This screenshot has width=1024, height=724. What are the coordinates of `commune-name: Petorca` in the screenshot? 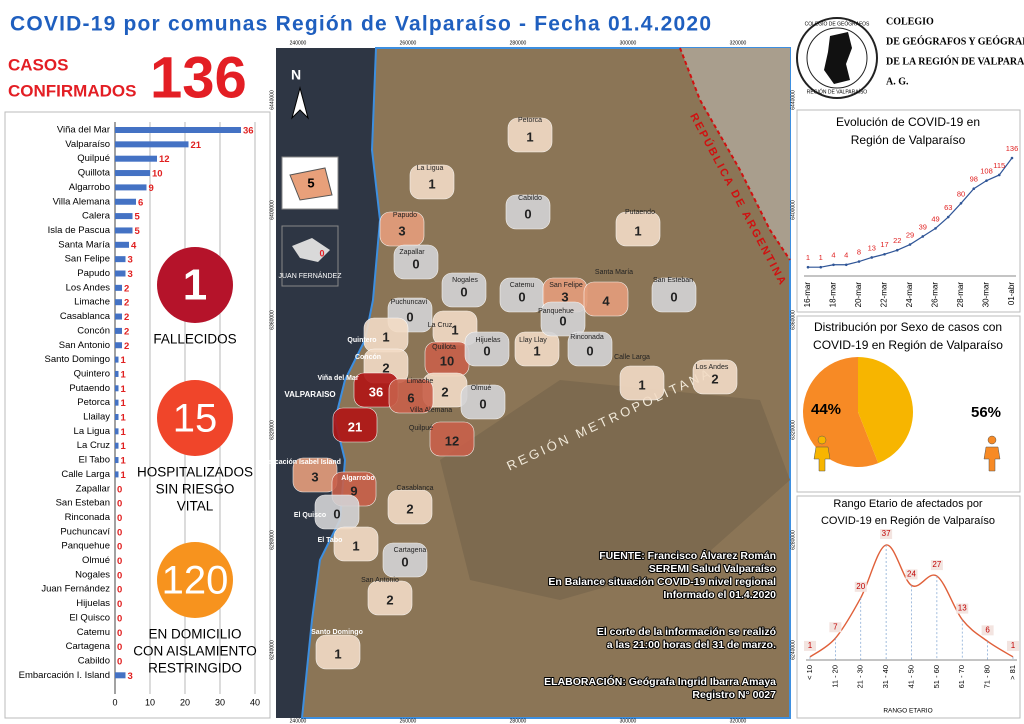 It's located at (530, 120).